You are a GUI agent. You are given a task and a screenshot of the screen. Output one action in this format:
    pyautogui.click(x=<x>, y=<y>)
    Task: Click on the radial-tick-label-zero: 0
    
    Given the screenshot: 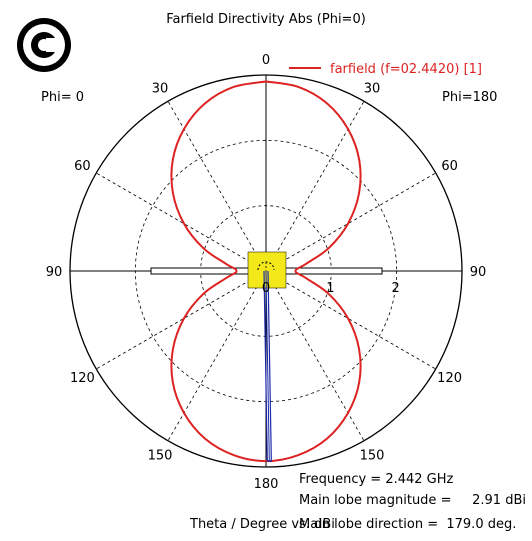 What is the action you would take?
    pyautogui.click(x=266, y=288)
    